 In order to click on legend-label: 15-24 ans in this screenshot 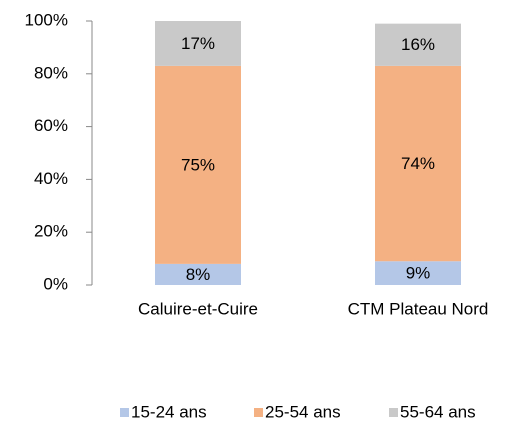, I will do `click(169, 411)`.